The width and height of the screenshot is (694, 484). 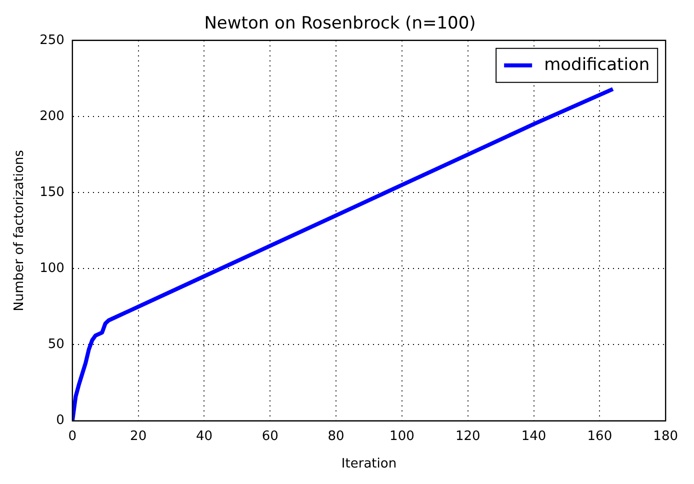 I want to click on x-tick-label: 80, so click(x=336, y=436).